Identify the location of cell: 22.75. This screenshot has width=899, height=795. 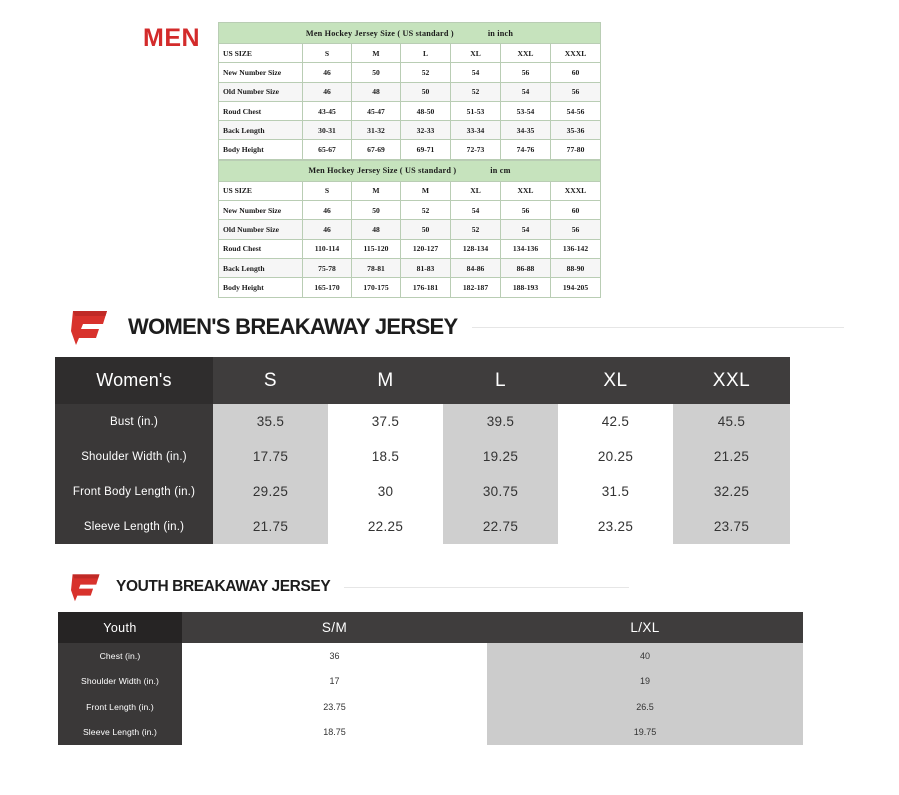
(500, 526).